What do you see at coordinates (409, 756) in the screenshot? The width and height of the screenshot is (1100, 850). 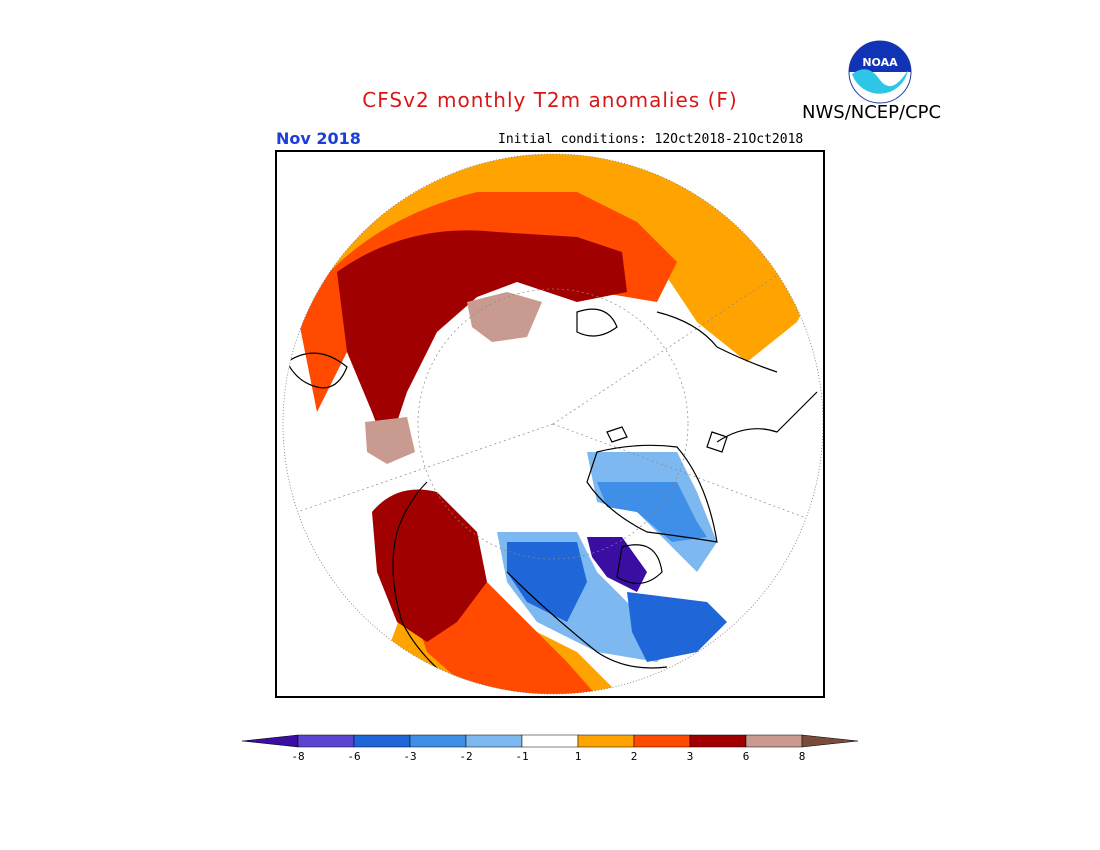 I see `colorbar-tick-label: -3` at bounding box center [409, 756].